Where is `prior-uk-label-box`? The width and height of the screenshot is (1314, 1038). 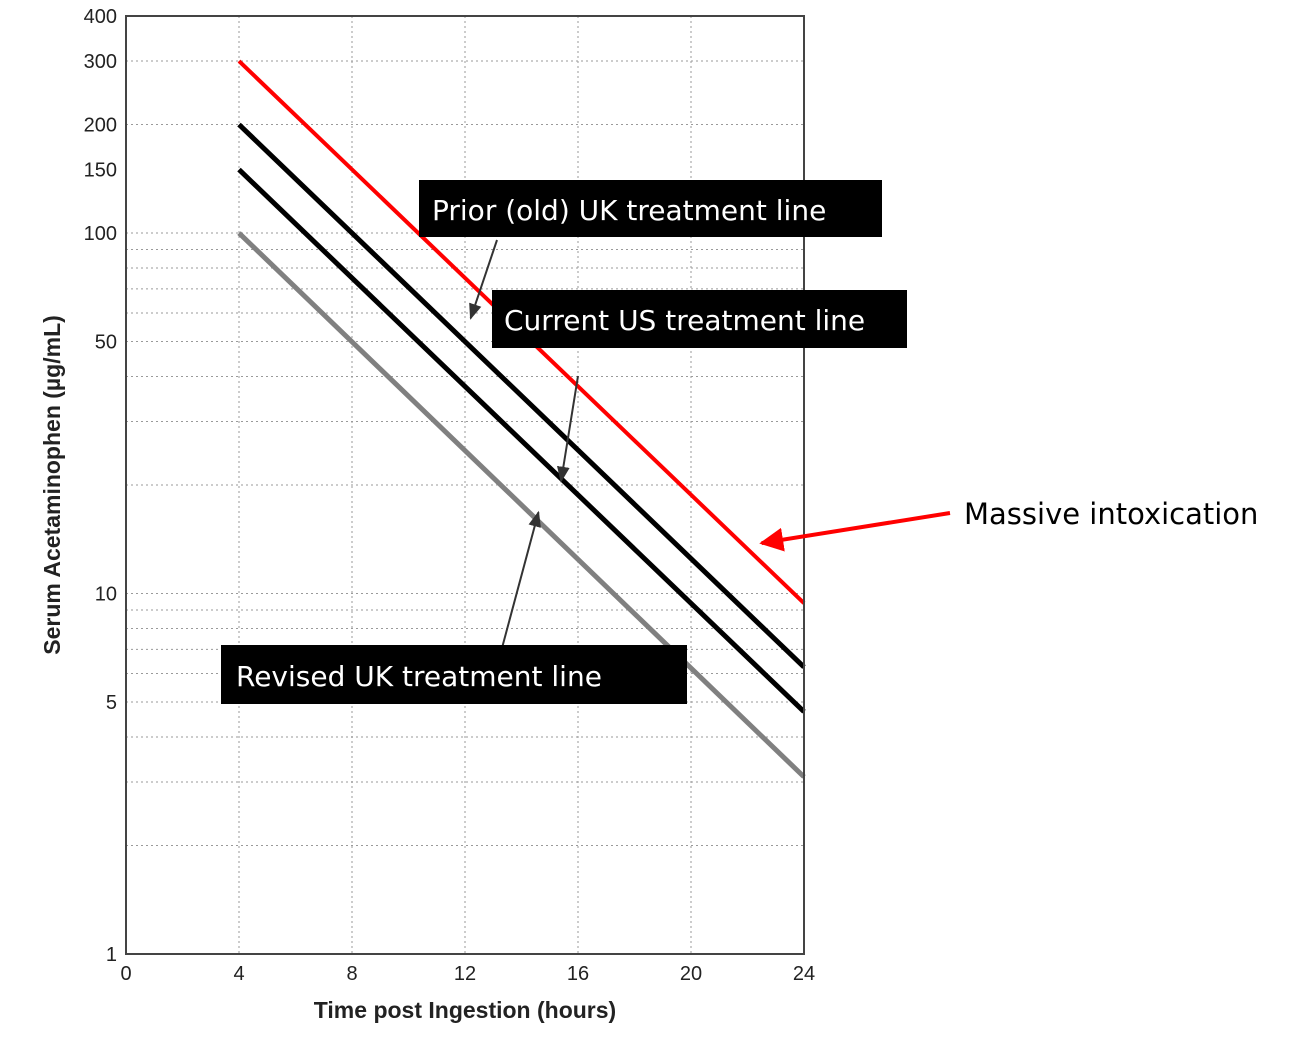 prior-uk-label-box is located at coordinates (650, 208).